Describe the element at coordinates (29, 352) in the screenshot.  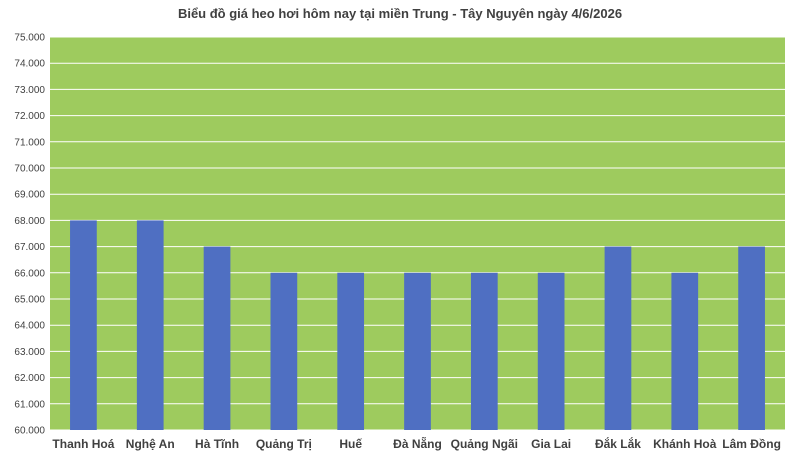
I see `y-tick-label: 63.000` at that location.